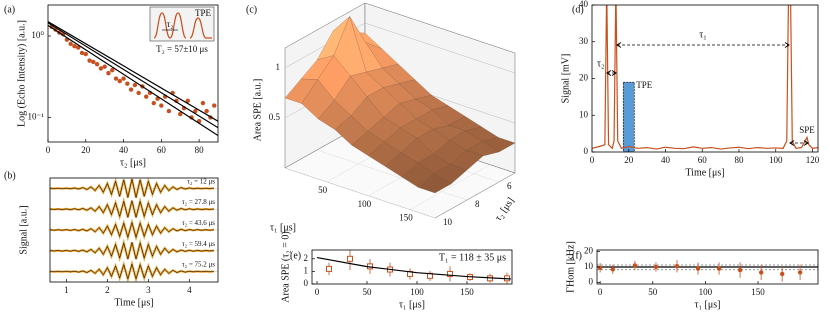  Describe the element at coordinates (306, 270) in the screenshot. I see `y-tick-label: 1` at that location.